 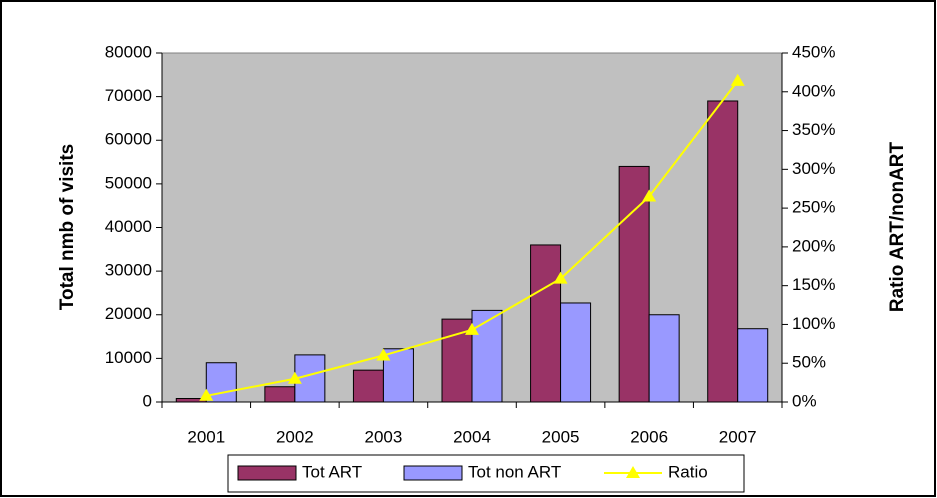 What do you see at coordinates (128, 95) in the screenshot?
I see `y-tick-label: 70000` at bounding box center [128, 95].